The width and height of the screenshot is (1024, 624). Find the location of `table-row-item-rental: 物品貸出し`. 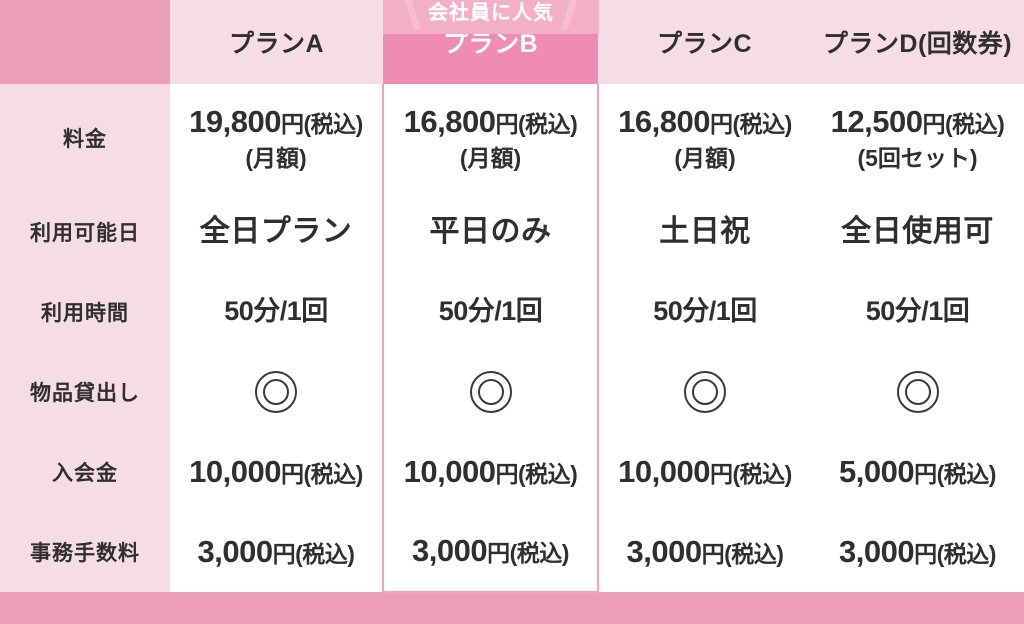

table-row-item-rental: 物品貸出し is located at coordinates (512, 392).